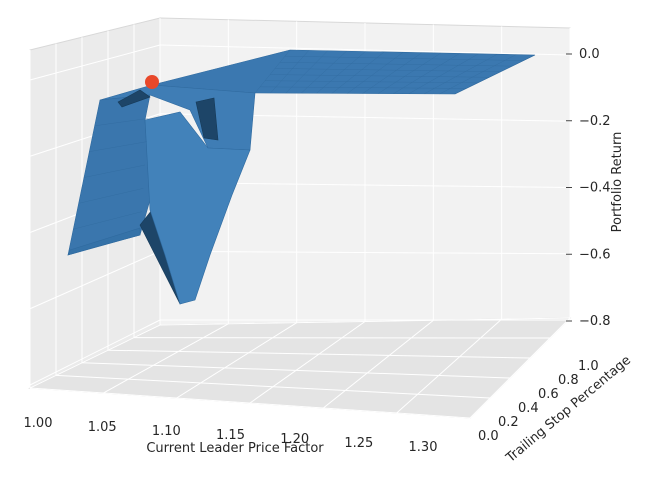 This screenshot has width=648, height=492. Describe the element at coordinates (528, 408) in the screenshot. I see `y-tick-label: 0.4` at that location.